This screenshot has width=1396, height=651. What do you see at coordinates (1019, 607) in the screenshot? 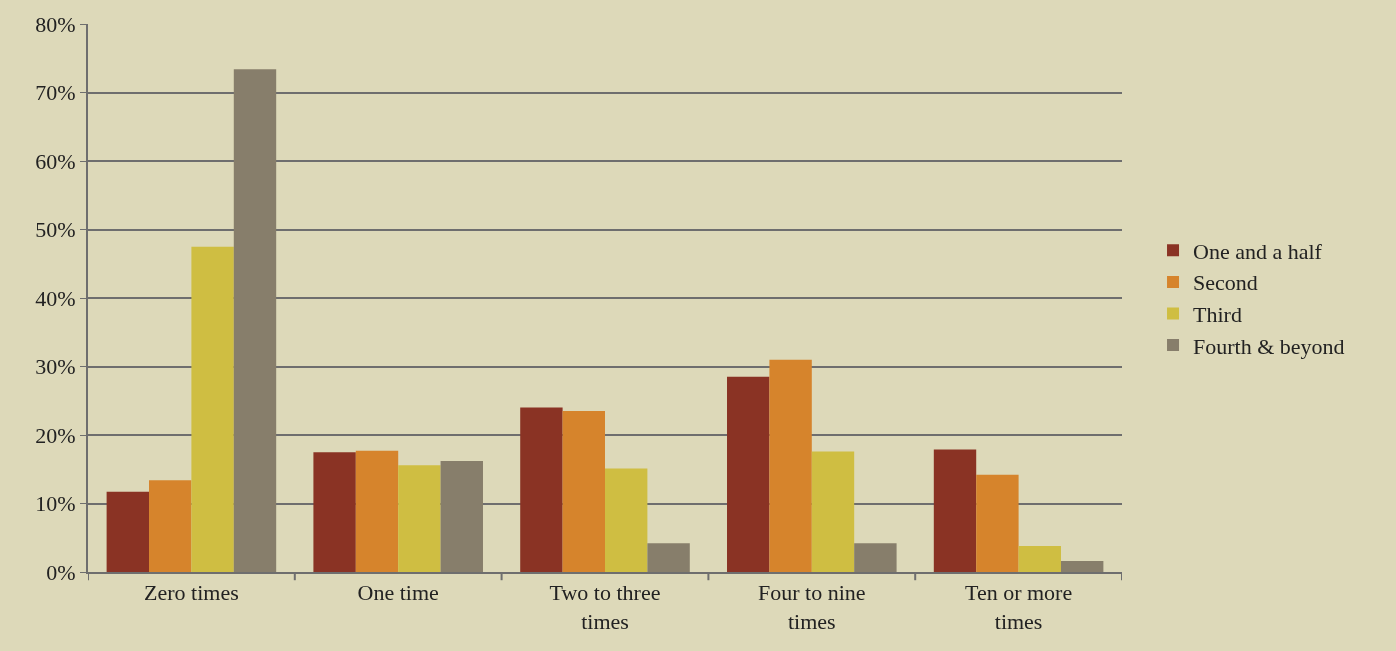
I see `x-tick-label: Ten or more times` at bounding box center [1019, 607].